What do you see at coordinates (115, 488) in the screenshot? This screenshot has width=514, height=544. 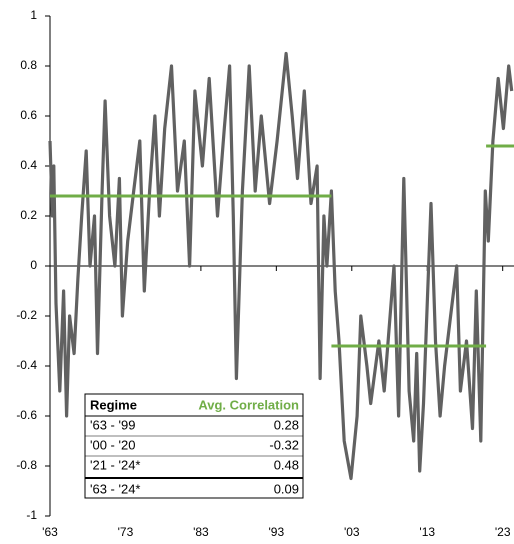 I see `table-cell: '63 - '24*` at bounding box center [115, 488].